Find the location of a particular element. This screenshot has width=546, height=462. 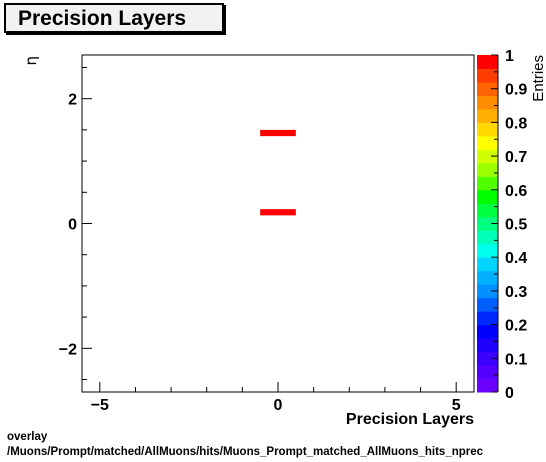

z-tick-label: 0.5 is located at coordinates (516, 225).